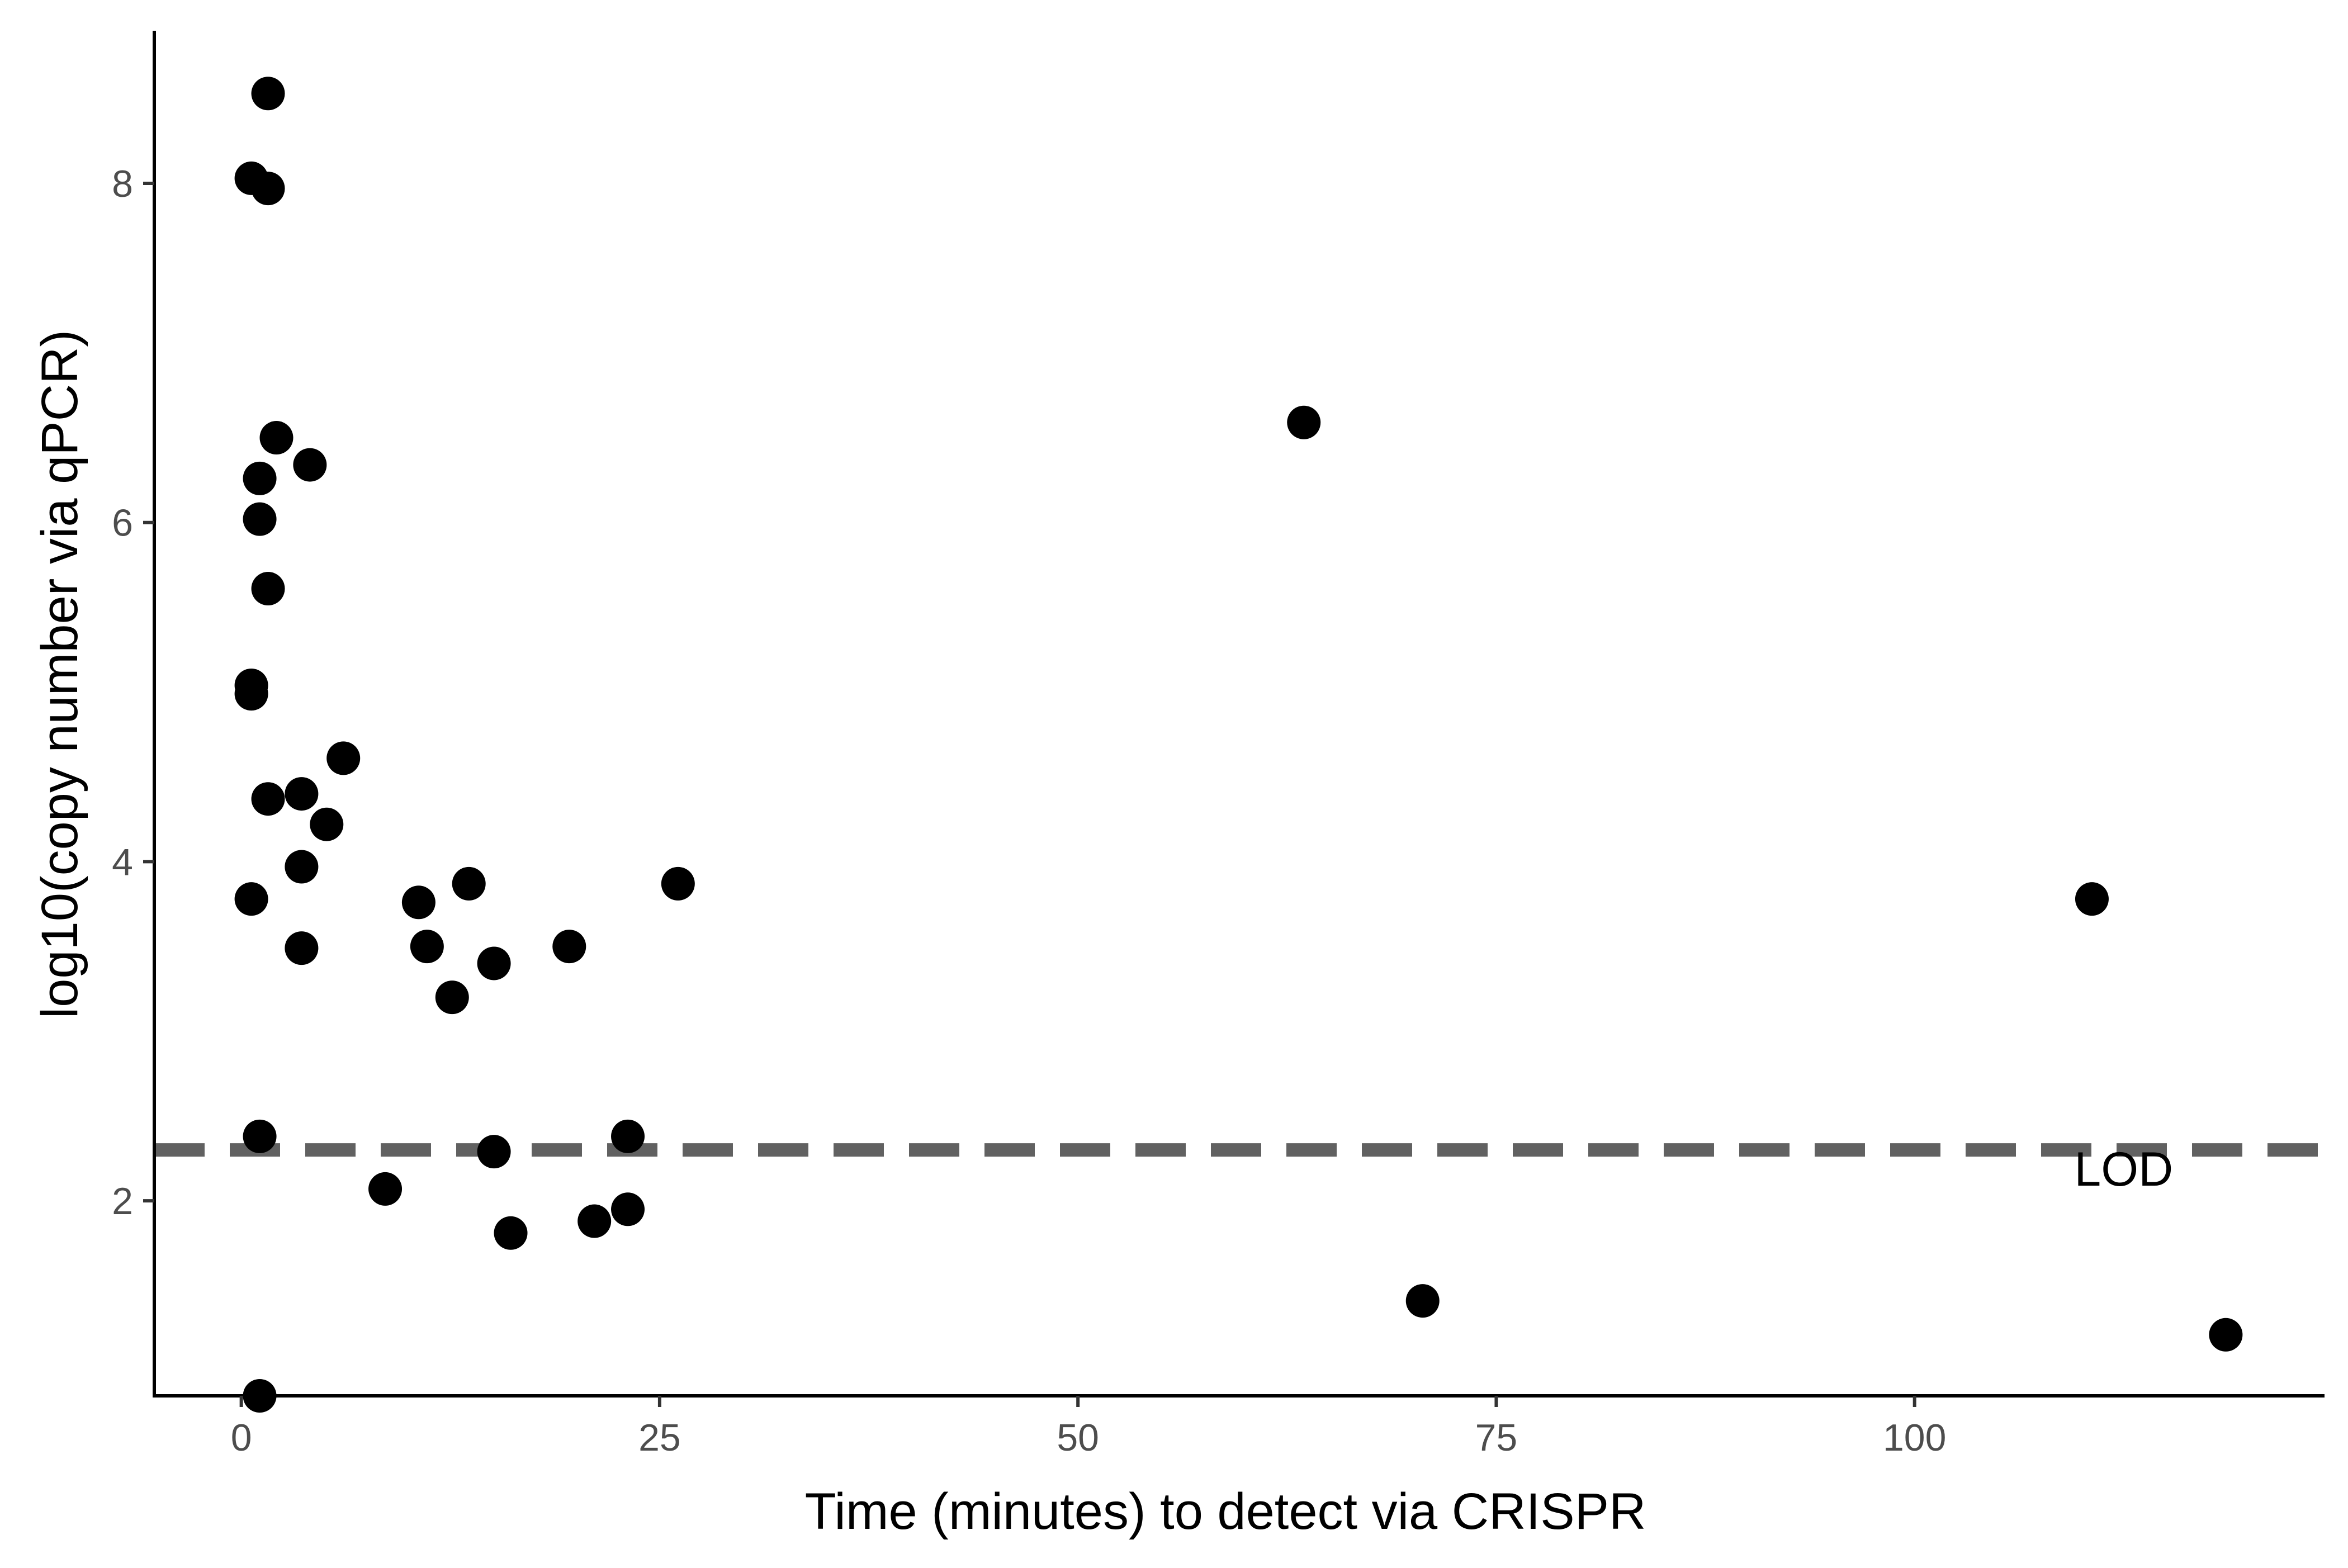  I want to click on x-tick-label: 100, so click(1914, 1438).